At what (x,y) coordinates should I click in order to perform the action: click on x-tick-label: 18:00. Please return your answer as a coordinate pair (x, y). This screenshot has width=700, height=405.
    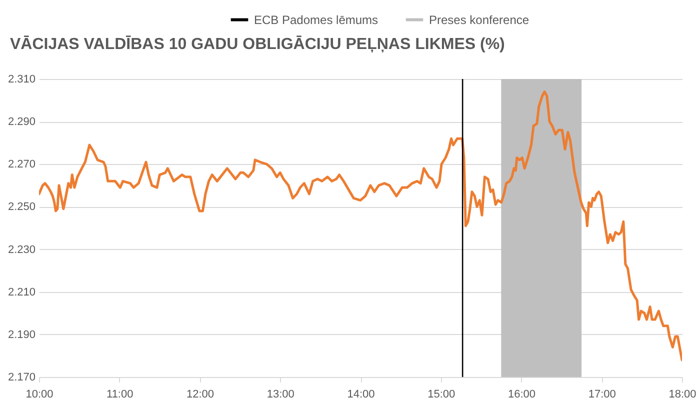
    Looking at the image, I should click on (682, 394).